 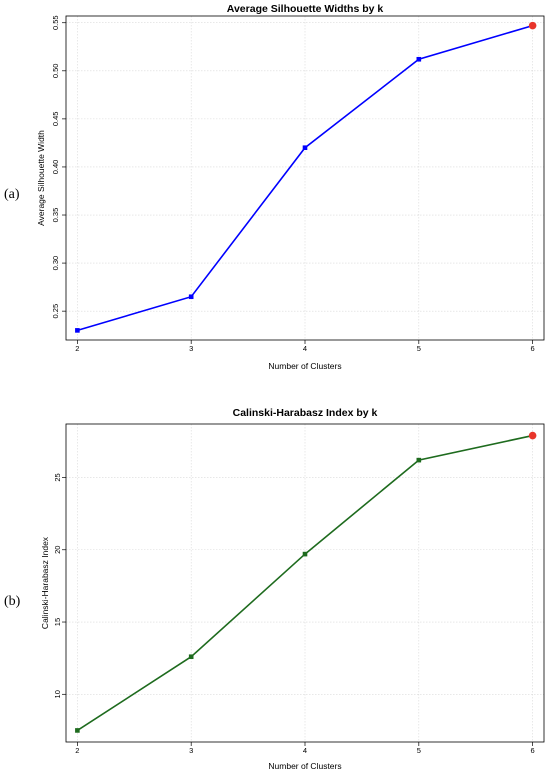 I want to click on y-axis-label: Average Silhouette Width, so click(x=41, y=178).